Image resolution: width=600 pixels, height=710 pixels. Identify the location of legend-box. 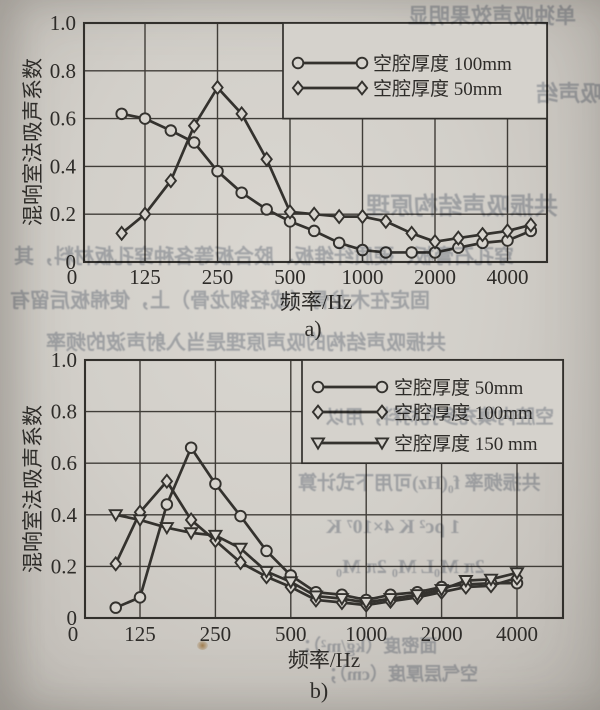
(415, 71).